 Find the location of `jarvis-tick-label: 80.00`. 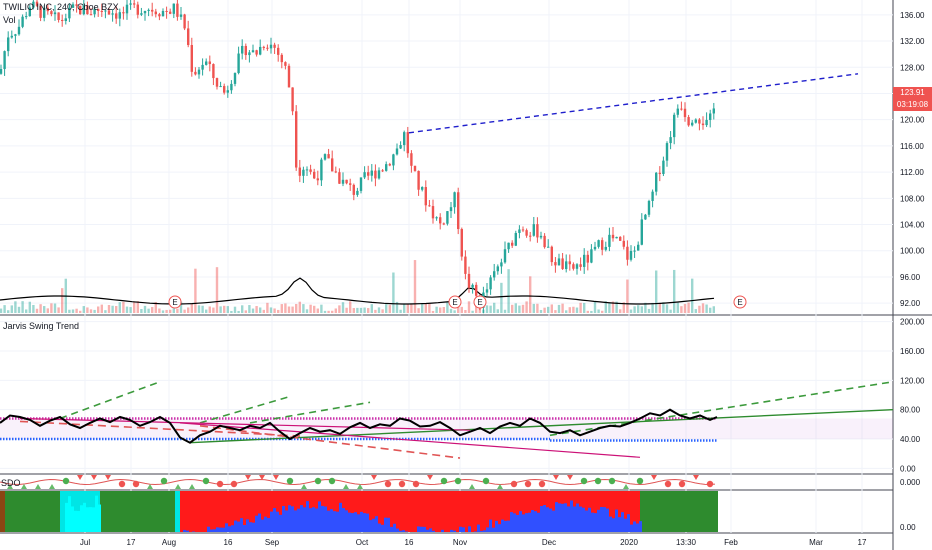

jarvis-tick-label: 80.00 is located at coordinates (910, 410).